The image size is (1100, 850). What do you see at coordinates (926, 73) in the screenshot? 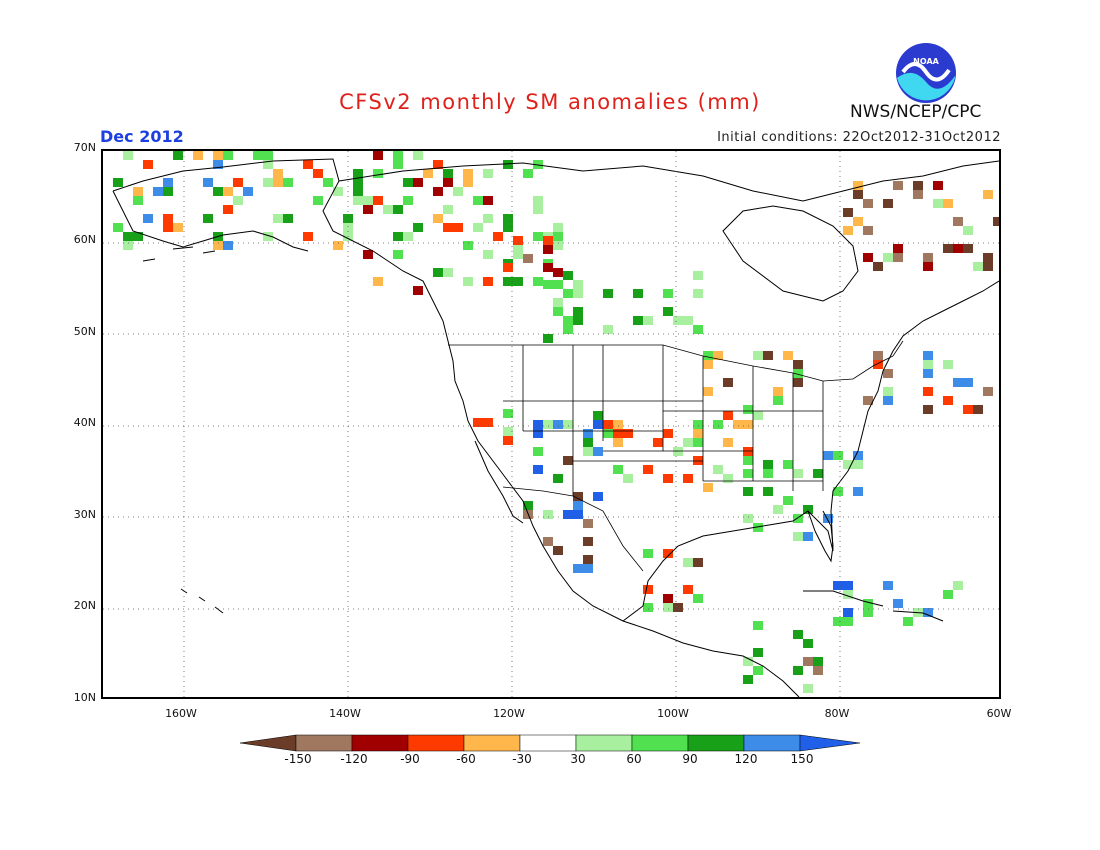
I see `noaa-logo: NOAA` at bounding box center [926, 73].